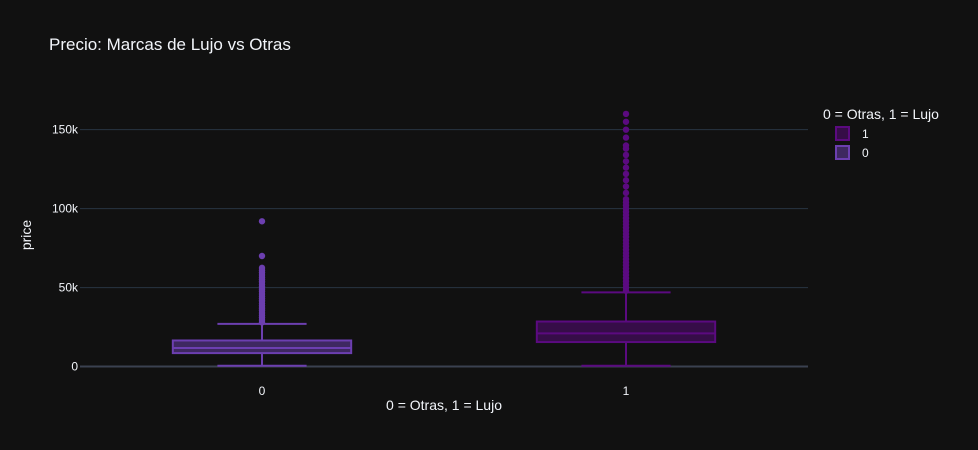 This screenshot has width=978, height=450. I want to click on legend-item-1: 1, so click(852, 133).